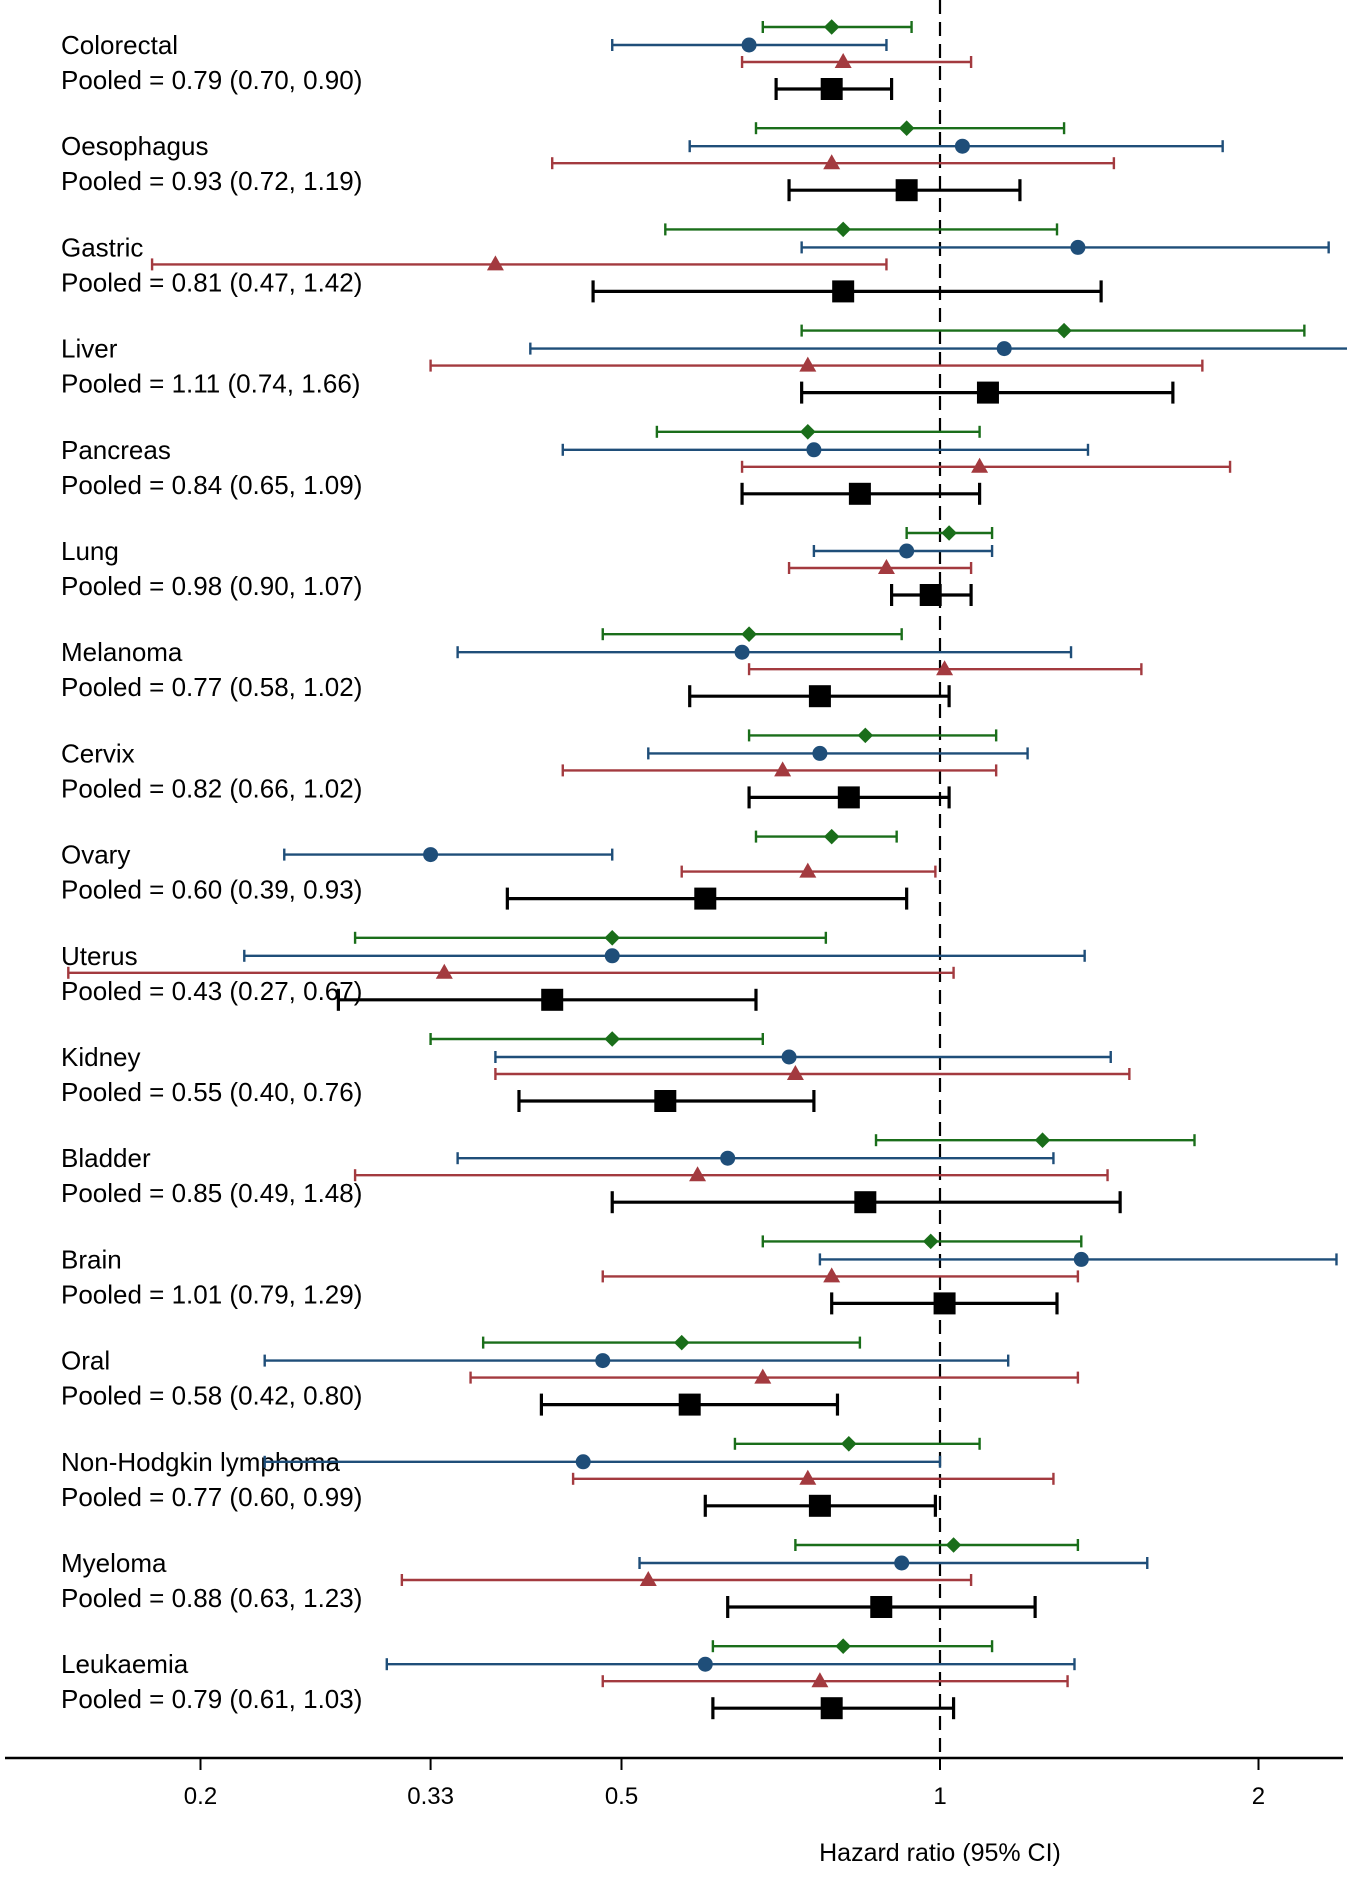 This screenshot has width=1347, height=1877. What do you see at coordinates (114, 1563) in the screenshot?
I see `group-name-myeloma: Myeloma` at bounding box center [114, 1563].